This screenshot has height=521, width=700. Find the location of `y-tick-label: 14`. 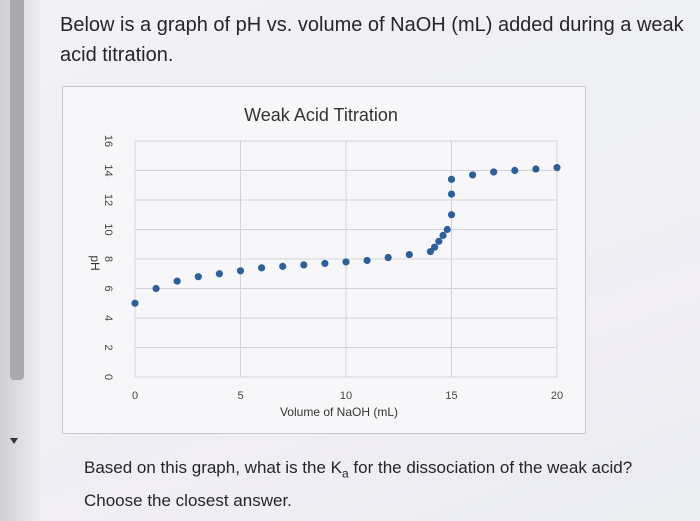

y-tick-label: 14 is located at coordinates (108, 170).